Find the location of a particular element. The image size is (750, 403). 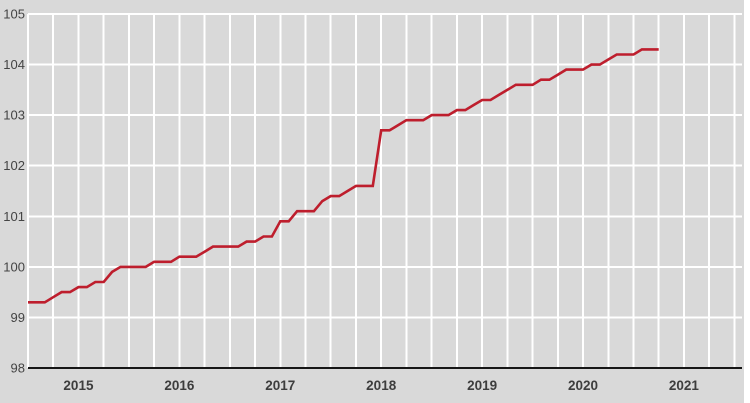

x-tick-label: 2018 is located at coordinates (381, 385).